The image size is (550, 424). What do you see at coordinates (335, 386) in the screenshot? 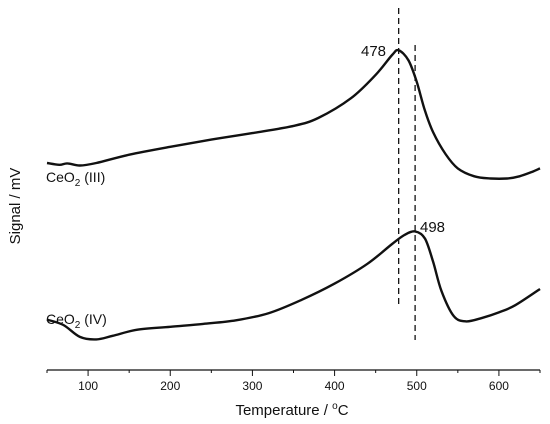
I see `x-tick-label: 400` at bounding box center [335, 386].